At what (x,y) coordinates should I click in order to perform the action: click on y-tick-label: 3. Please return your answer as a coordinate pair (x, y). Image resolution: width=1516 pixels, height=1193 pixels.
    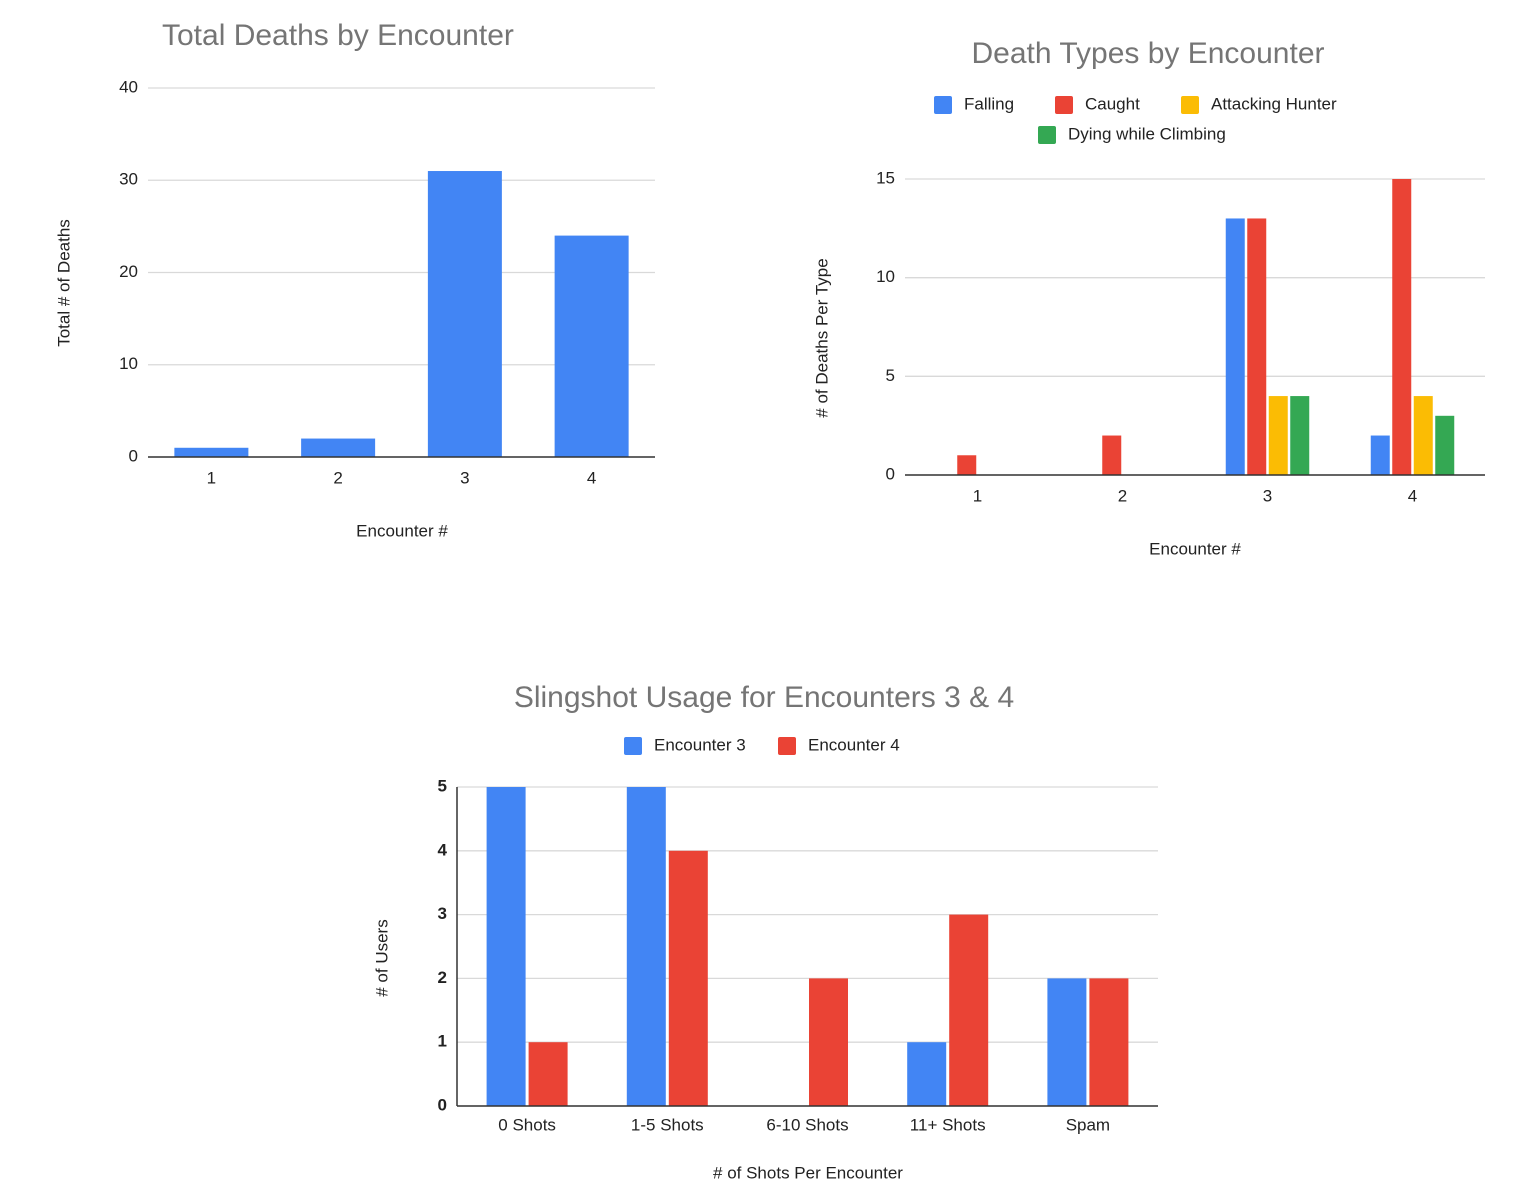
    Looking at the image, I should click on (442, 913).